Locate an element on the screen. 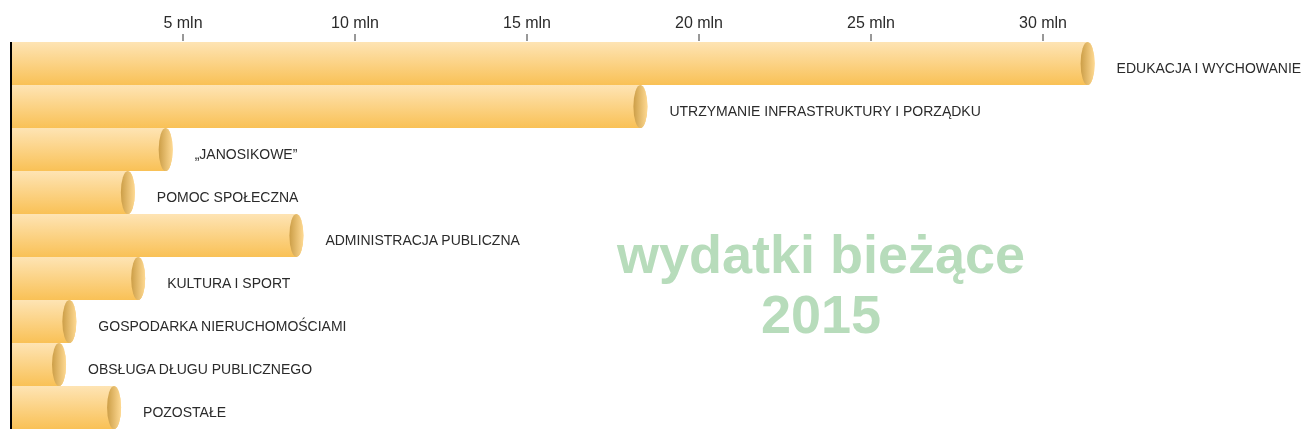  y-tick-label: OBSŁUGA DŁUGU PUBLICZNEGO is located at coordinates (200, 368).